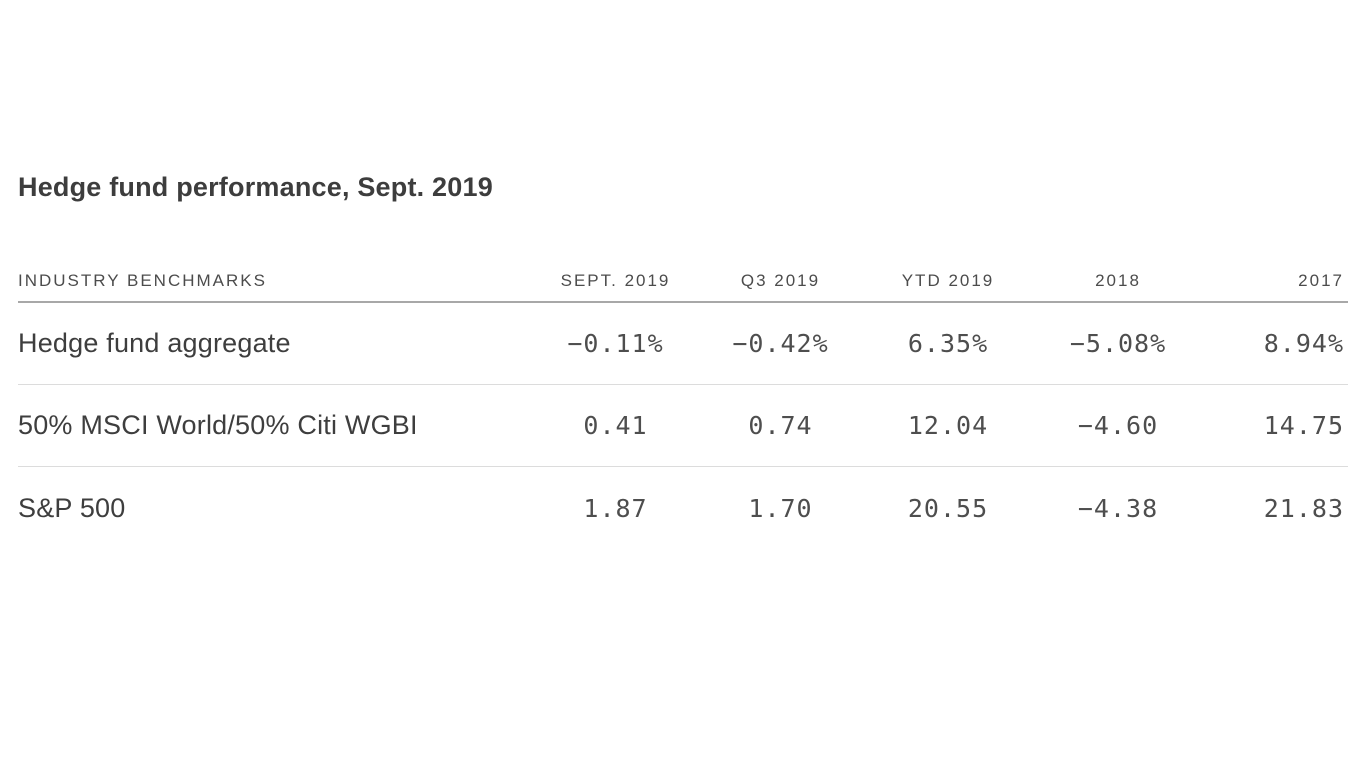 This screenshot has height=768, width=1366. Describe the element at coordinates (1118, 280) in the screenshot. I see `column-header: 2018` at that location.